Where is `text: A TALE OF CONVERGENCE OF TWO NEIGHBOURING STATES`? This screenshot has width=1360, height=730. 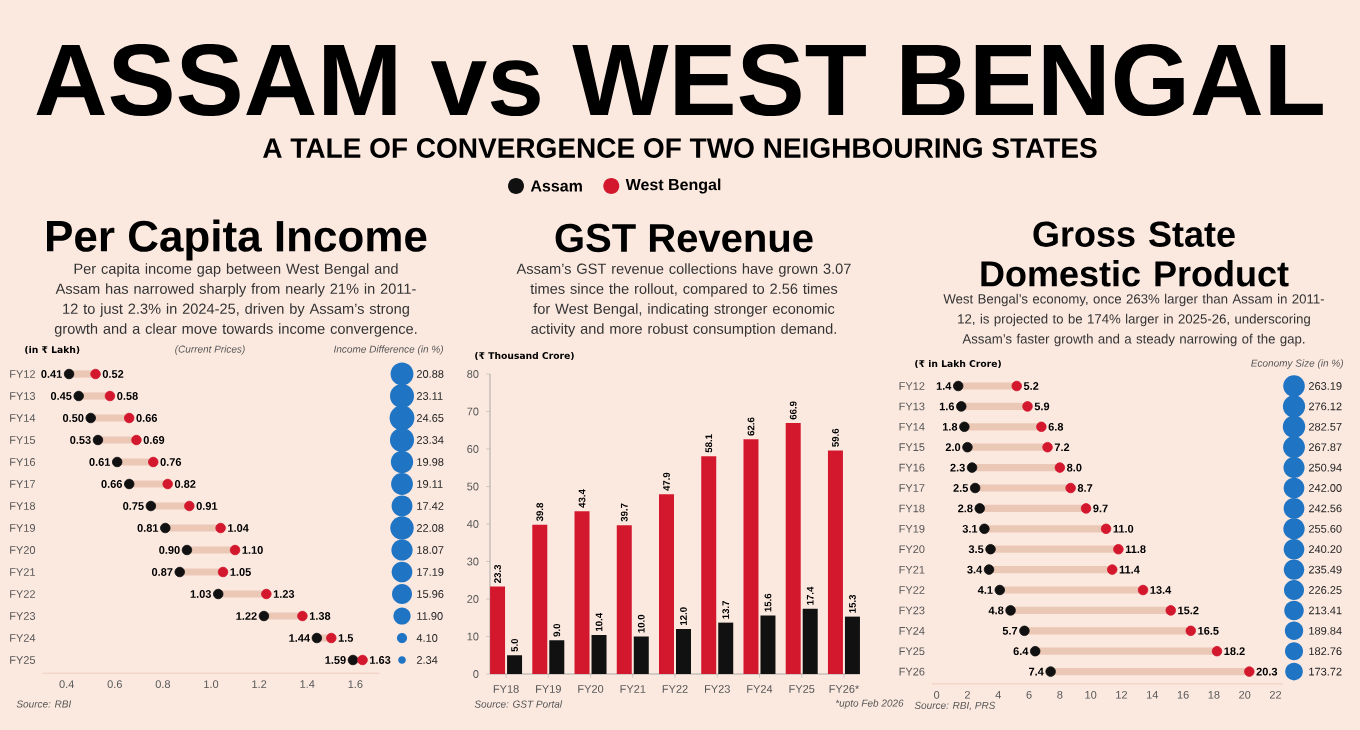
text: A TALE OF CONVERGENCE OF TWO NEIGHBOURING STATES is located at coordinates (680, 148).